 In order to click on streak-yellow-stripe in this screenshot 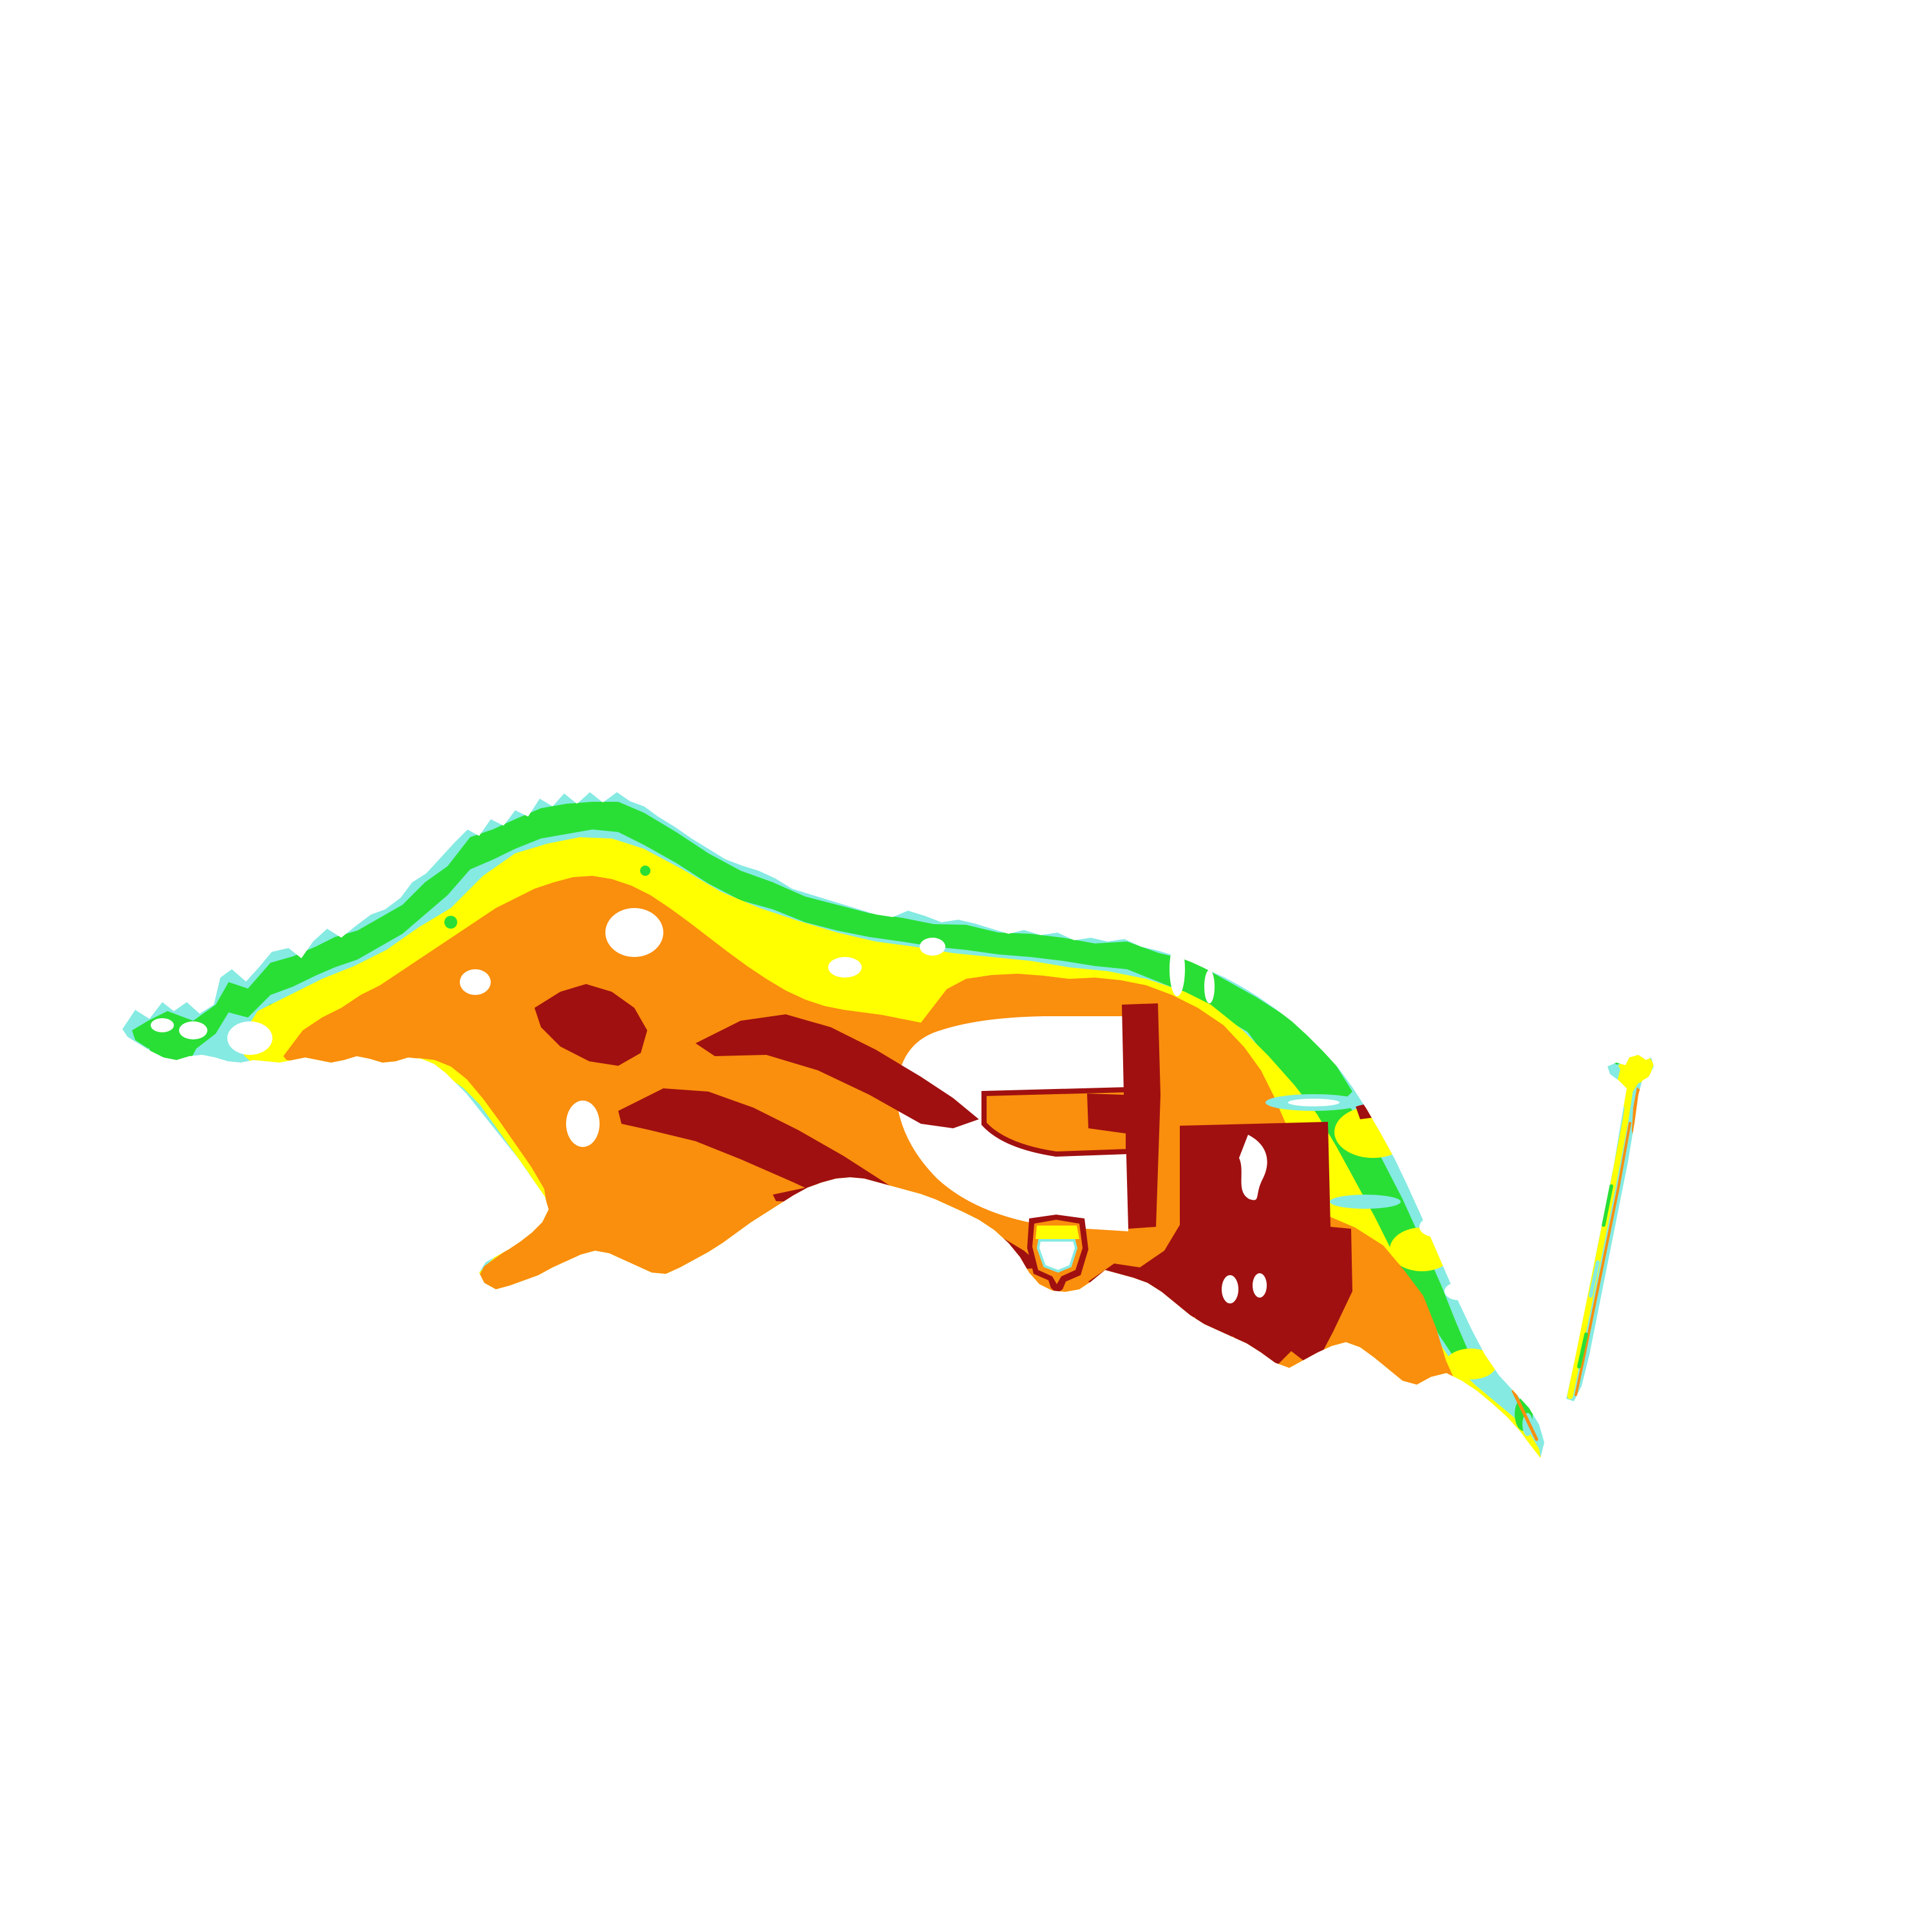, I will do `click(1601, 1241)`.